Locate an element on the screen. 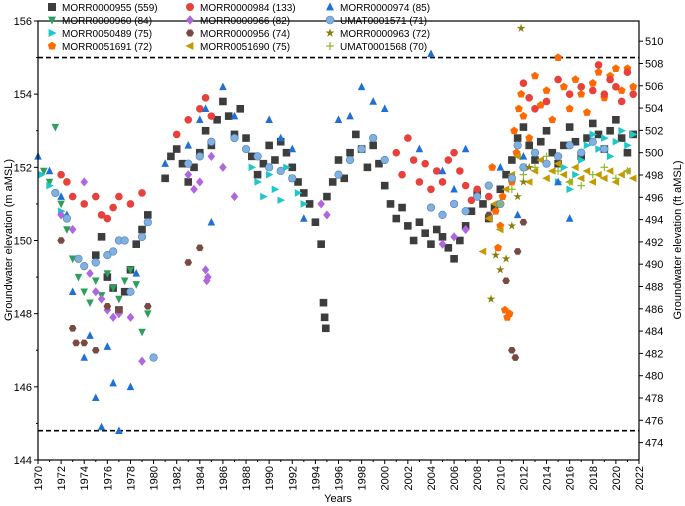 This screenshot has width=685, height=506. x-tick-label: 2010 is located at coordinates (501, 478).